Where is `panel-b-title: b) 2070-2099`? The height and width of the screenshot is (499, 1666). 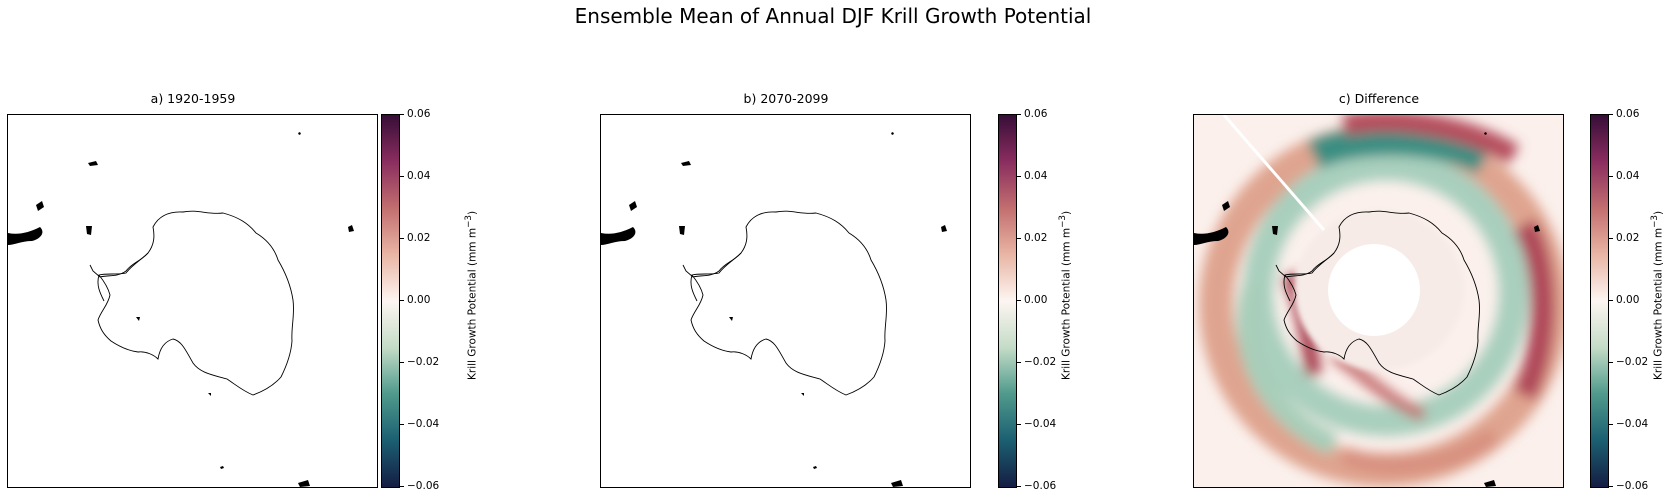
panel-b-title: b) 2070-2099 is located at coordinates (786, 98).